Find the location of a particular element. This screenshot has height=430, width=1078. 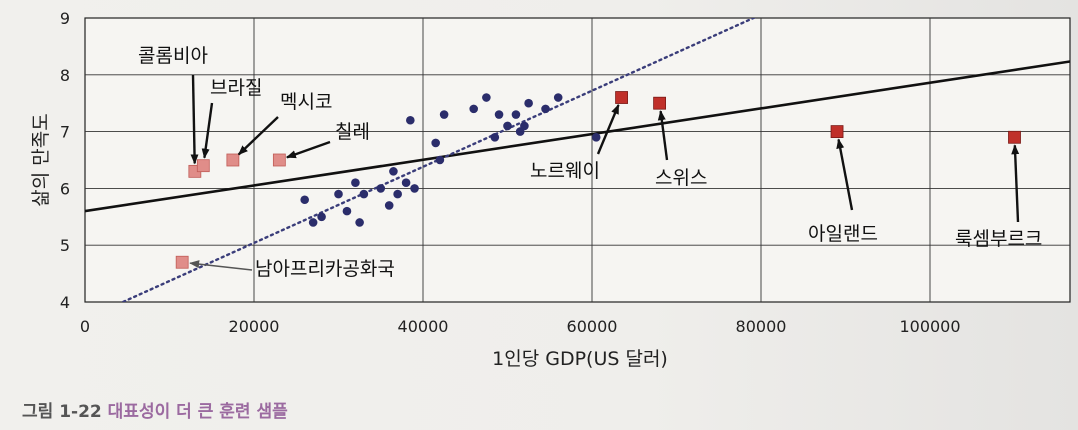

y-axis-label: 삶의 만족도 is located at coordinates (41, 159).